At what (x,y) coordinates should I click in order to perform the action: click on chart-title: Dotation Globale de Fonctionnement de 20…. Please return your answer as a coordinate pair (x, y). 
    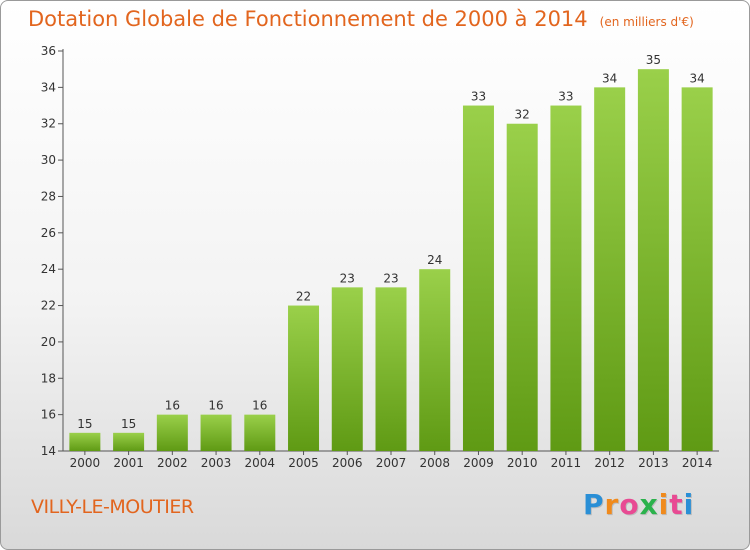
    Looking at the image, I should click on (308, 19).